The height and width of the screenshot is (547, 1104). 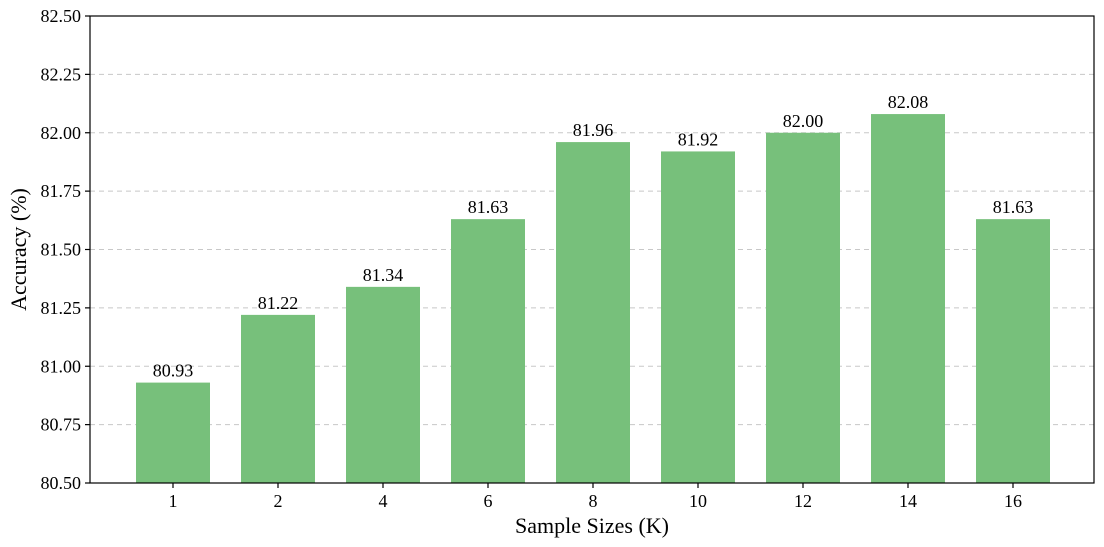 I want to click on x-axis-ticks: 1 2 4 6 8 10 12 14 16, so click(x=595, y=497).